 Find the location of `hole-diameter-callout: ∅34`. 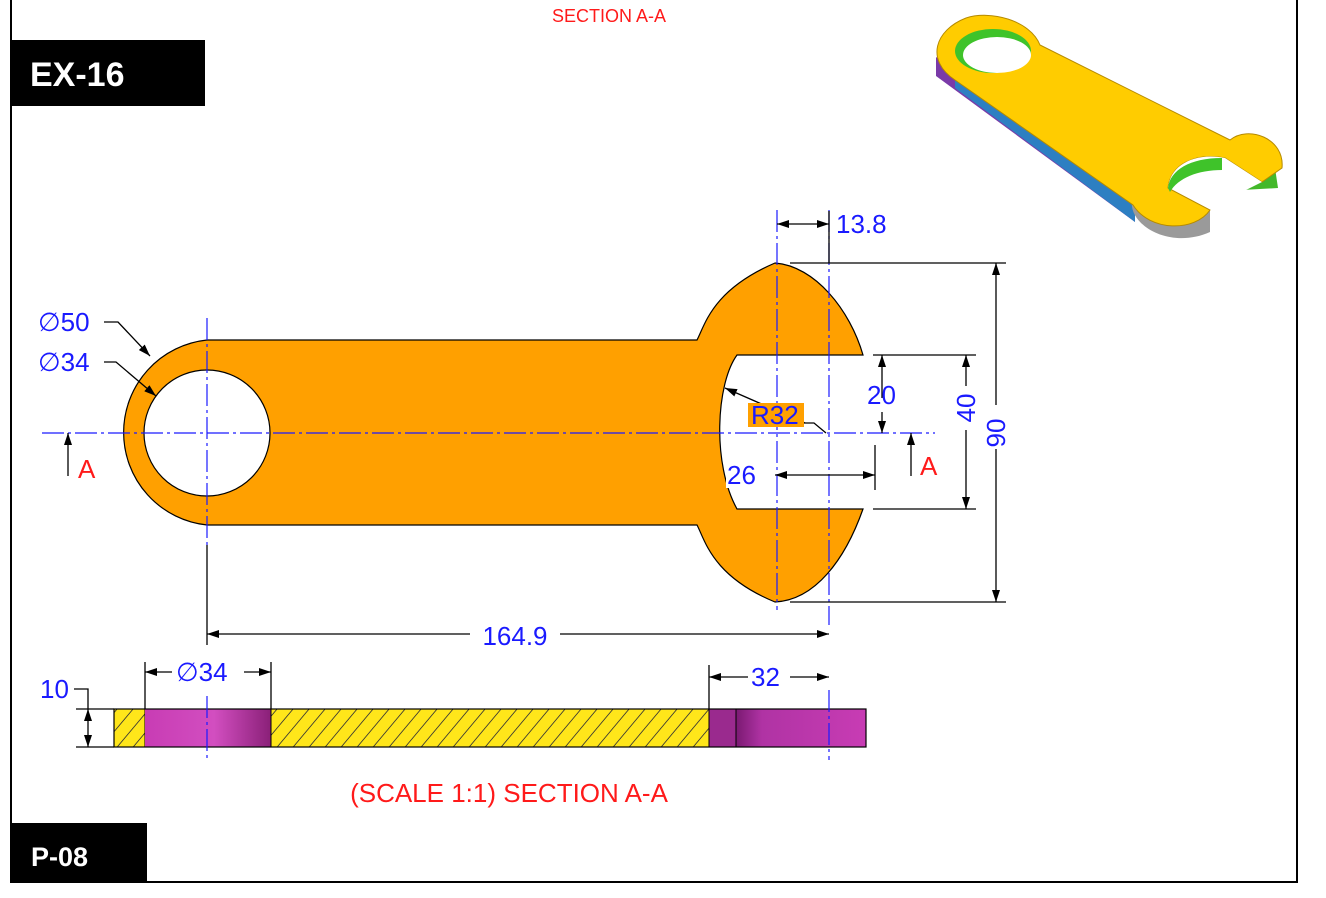

hole-diameter-callout: ∅34 is located at coordinates (97, 372).